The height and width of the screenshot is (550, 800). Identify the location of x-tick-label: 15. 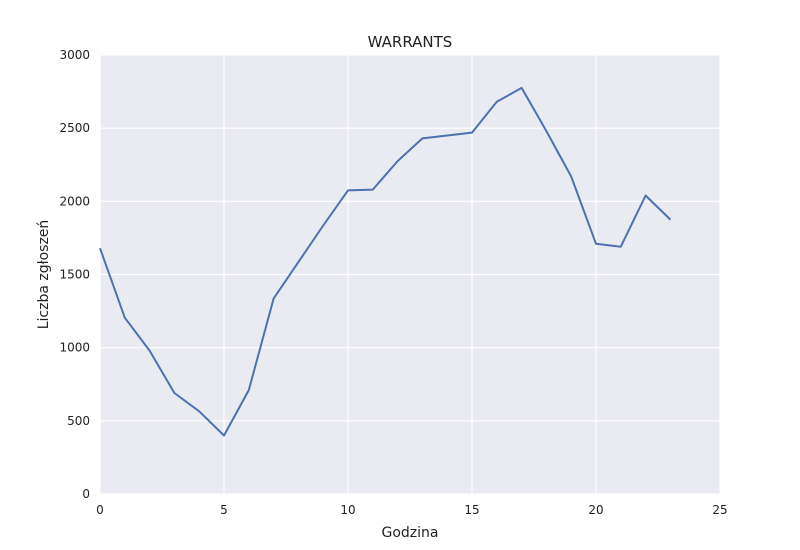
(471, 510).